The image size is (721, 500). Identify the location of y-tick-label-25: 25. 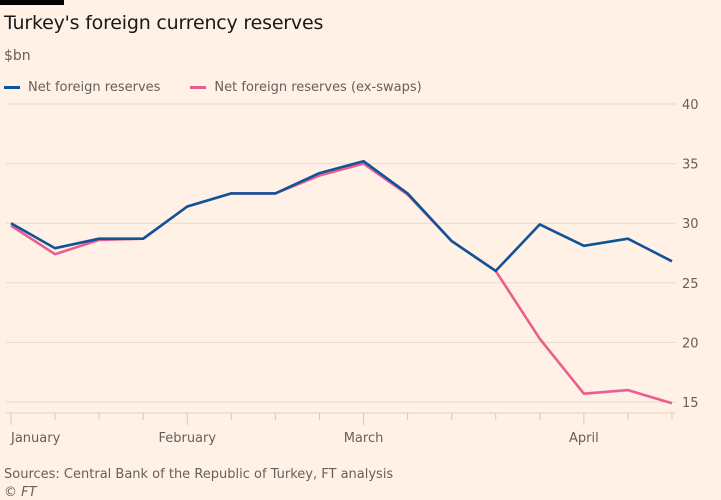
(690, 284).